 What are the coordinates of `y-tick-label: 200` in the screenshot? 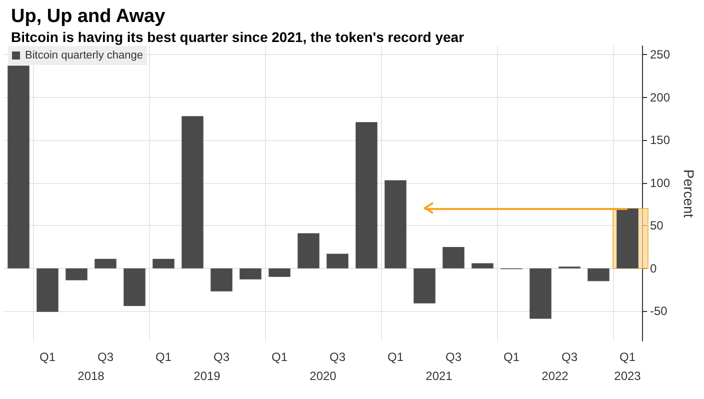 It's located at (660, 97).